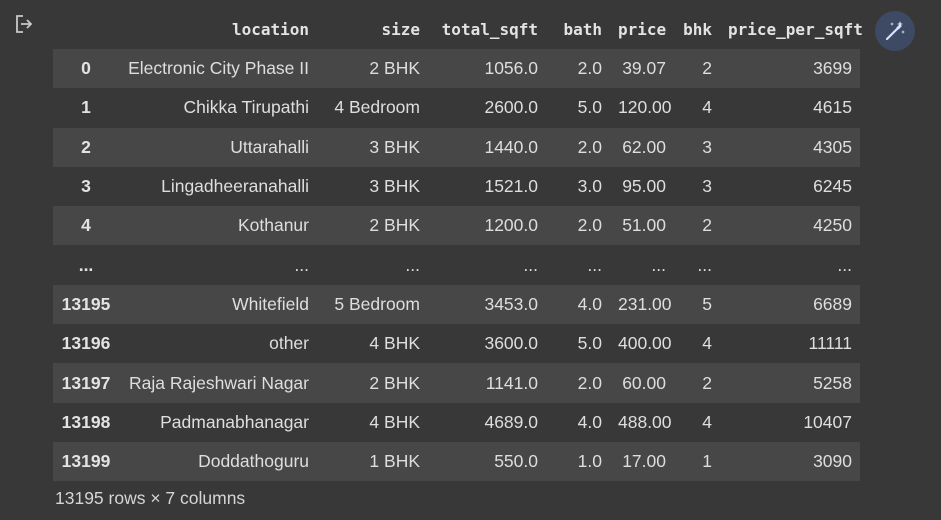 The image size is (941, 520). What do you see at coordinates (86, 382) in the screenshot?
I see `row-index: 13197` at bounding box center [86, 382].